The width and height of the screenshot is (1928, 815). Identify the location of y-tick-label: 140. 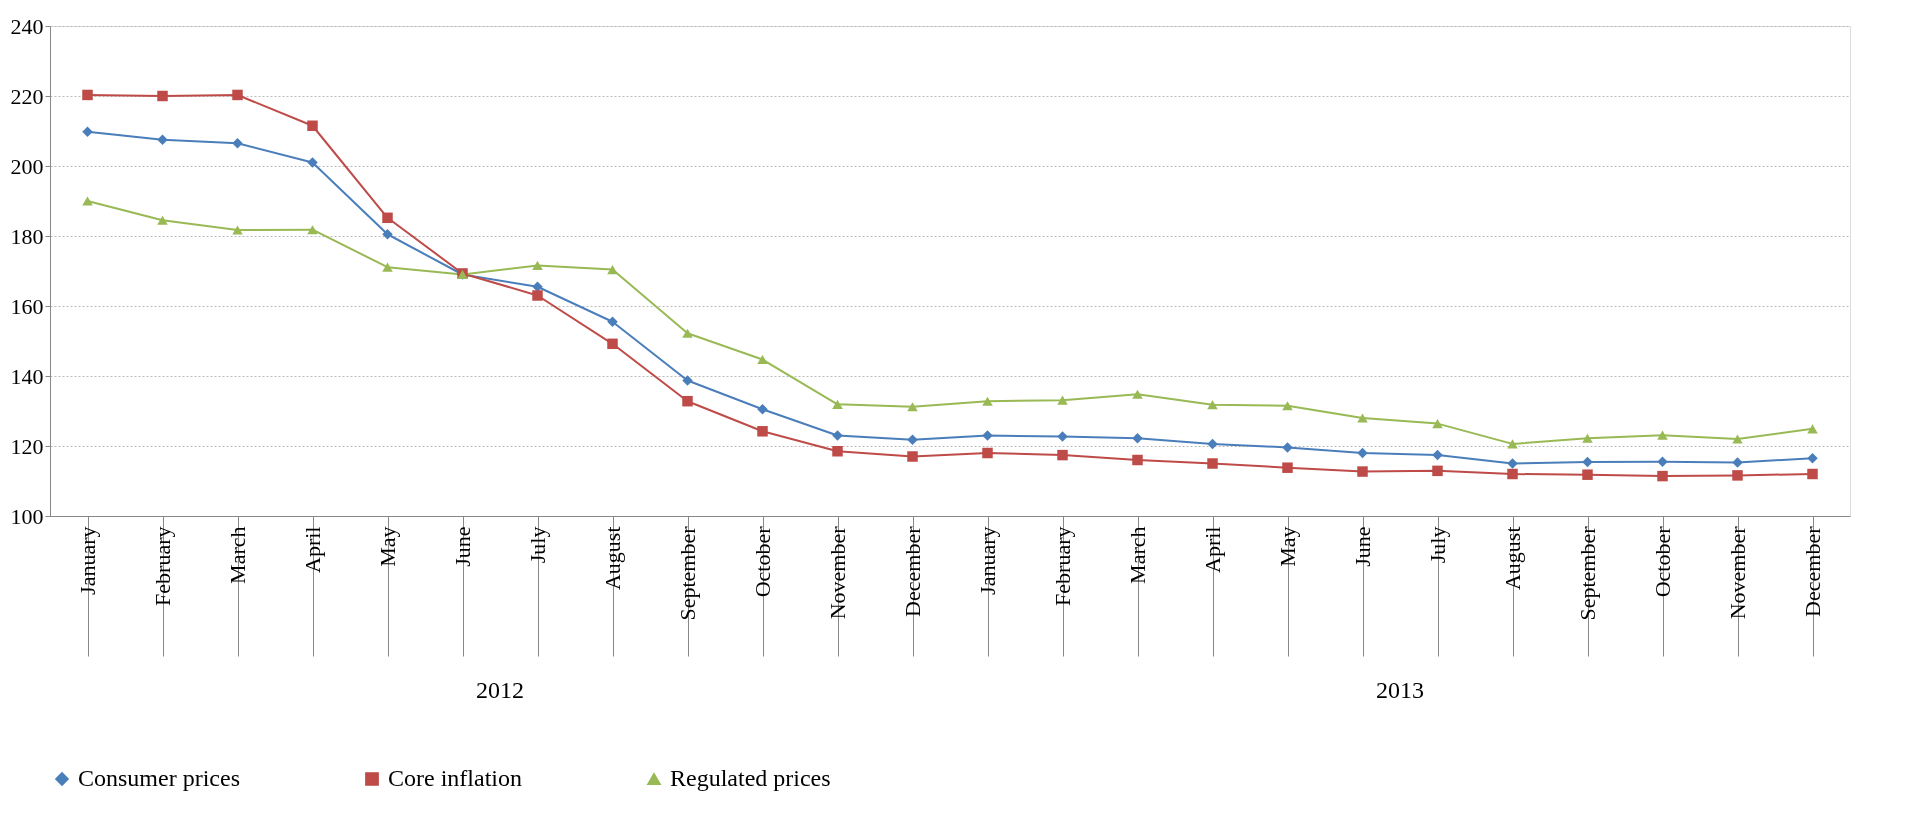
(27, 376).